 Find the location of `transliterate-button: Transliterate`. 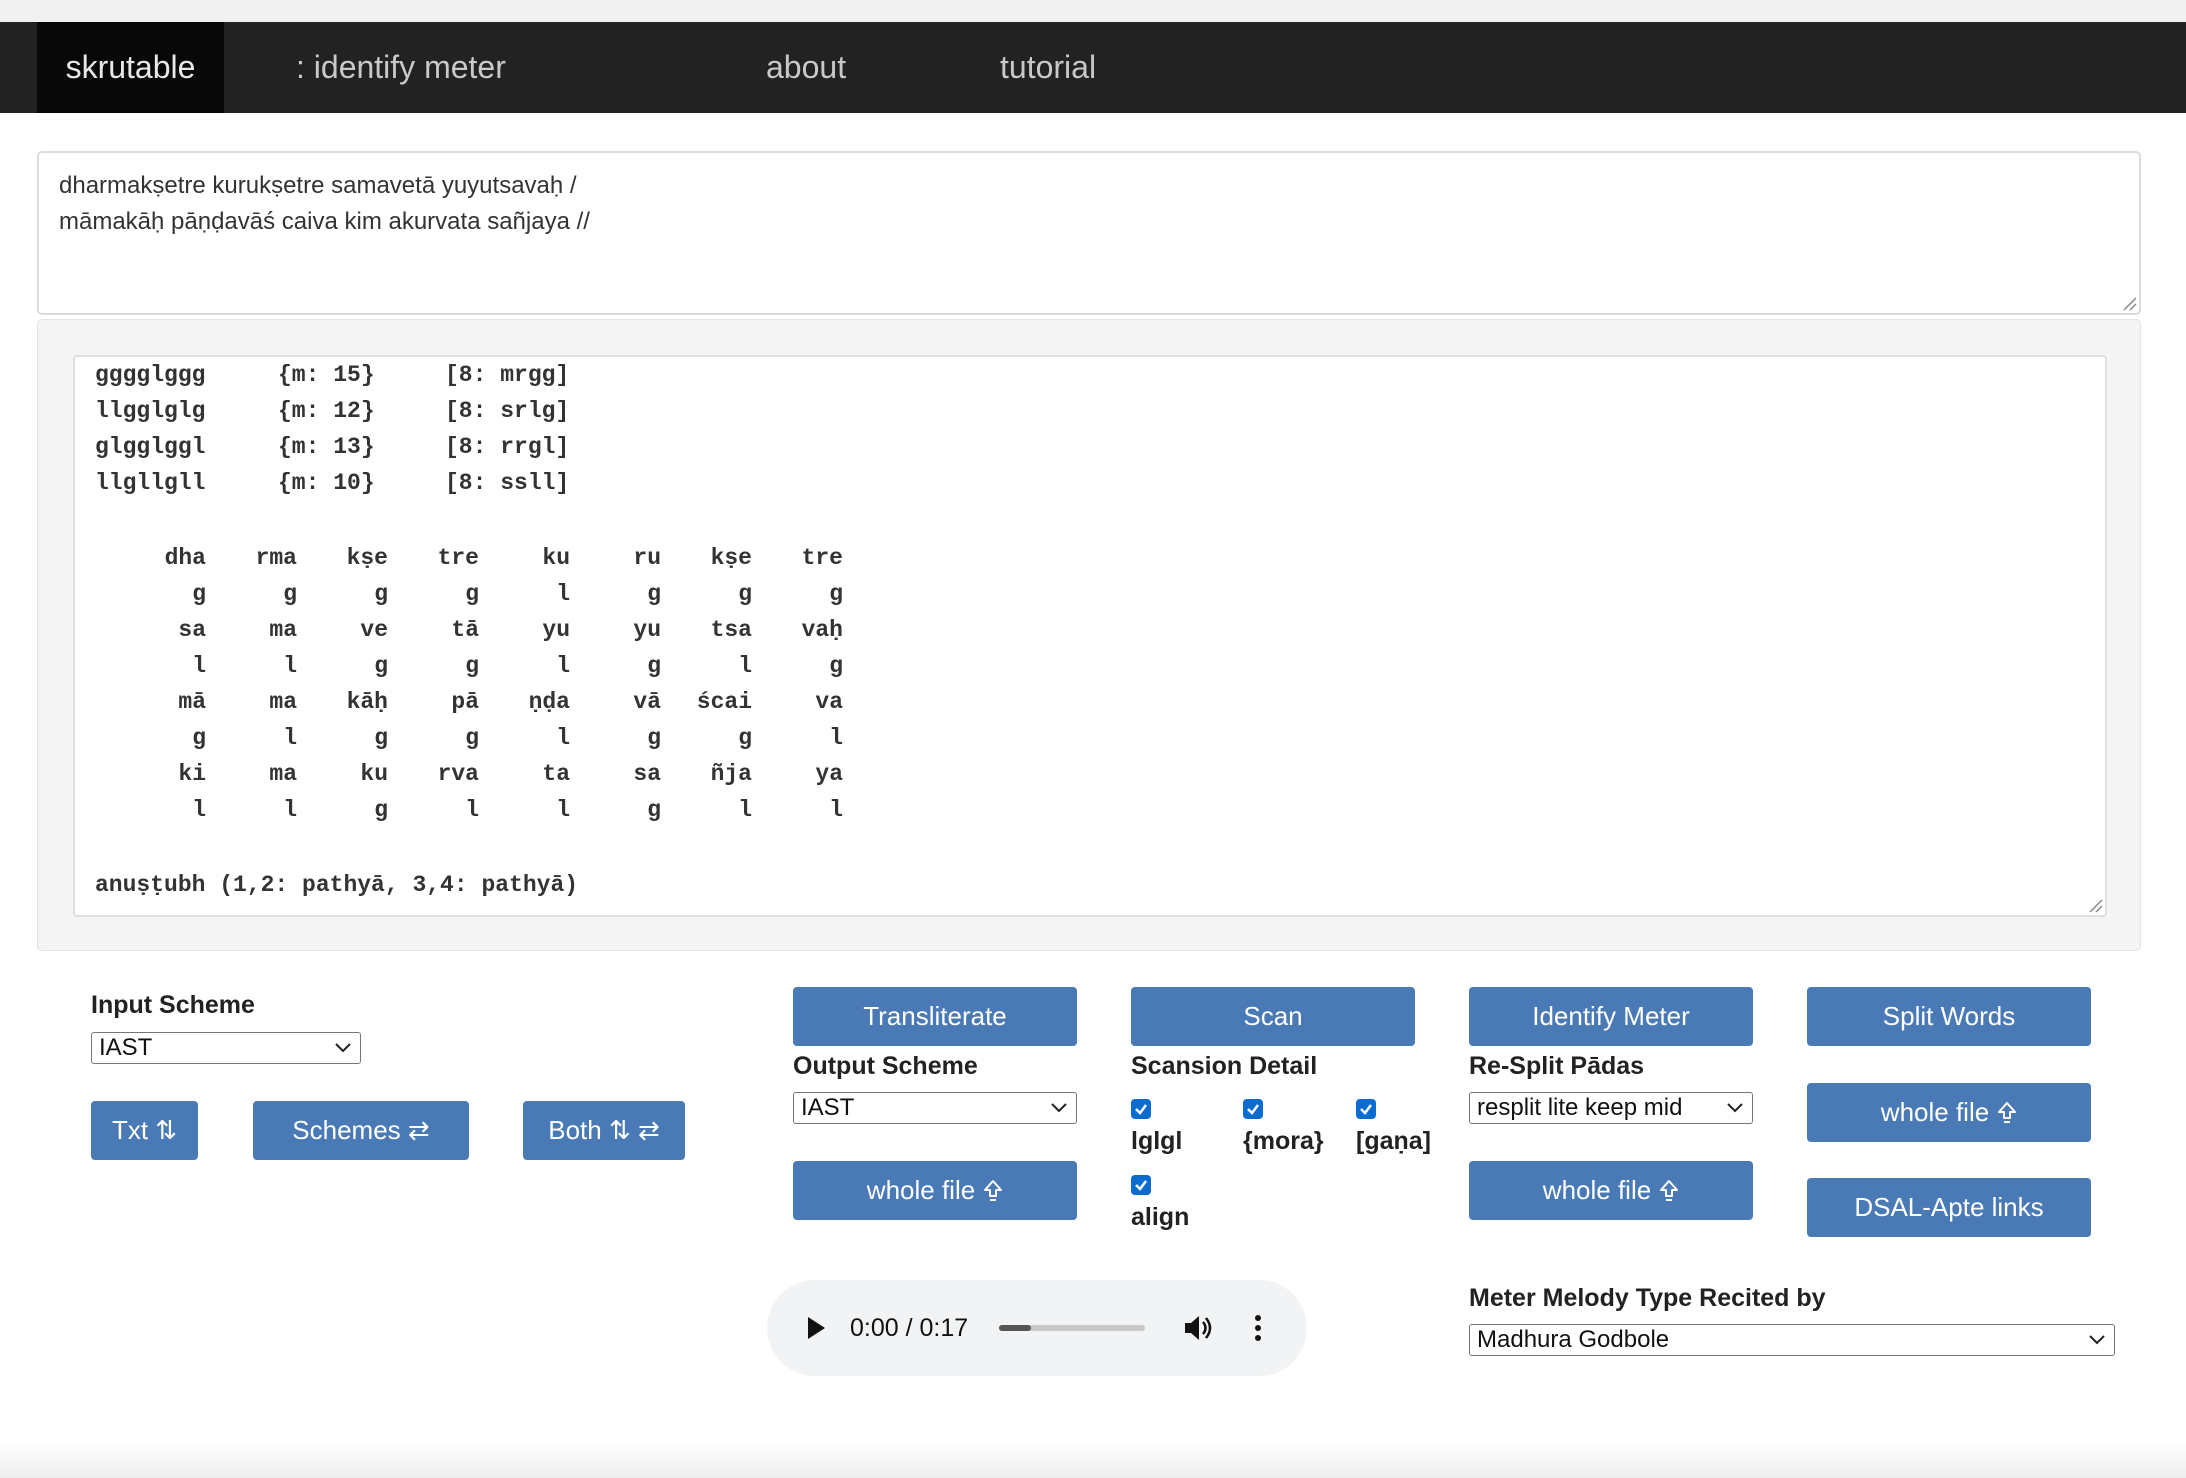

transliterate-button: Transliterate is located at coordinates (935, 1016).